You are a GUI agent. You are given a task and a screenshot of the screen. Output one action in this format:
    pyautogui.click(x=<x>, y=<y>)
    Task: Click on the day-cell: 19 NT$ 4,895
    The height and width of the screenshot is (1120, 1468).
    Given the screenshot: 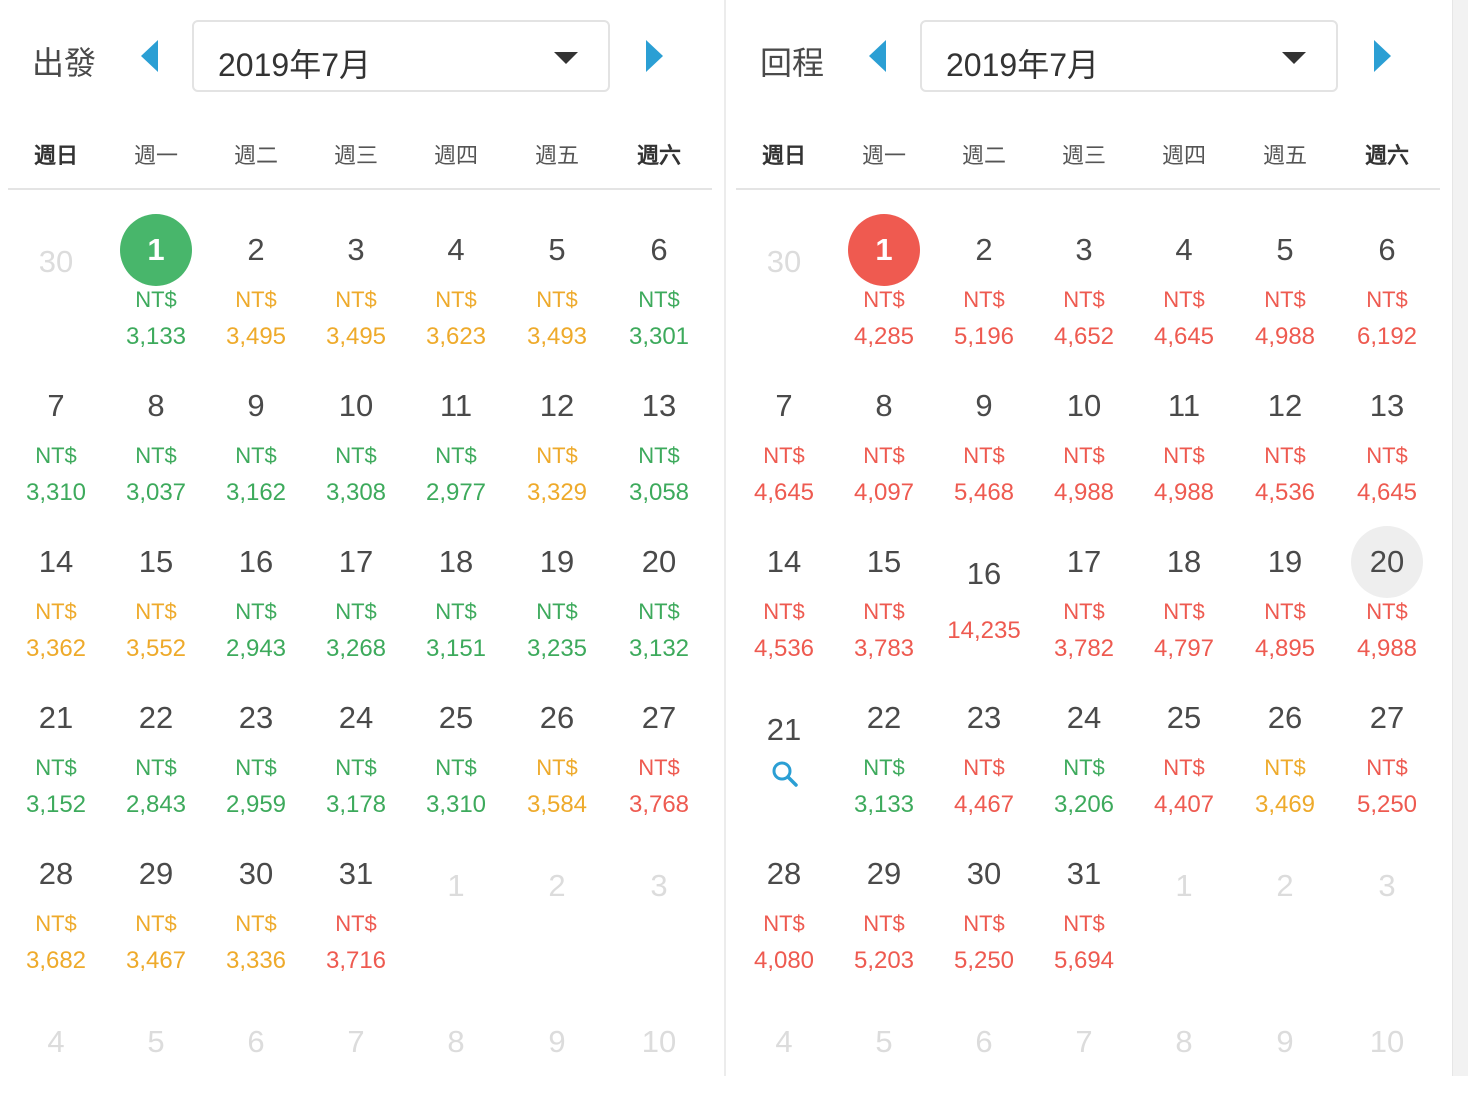 What is the action you would take?
    pyautogui.click(x=1285, y=582)
    